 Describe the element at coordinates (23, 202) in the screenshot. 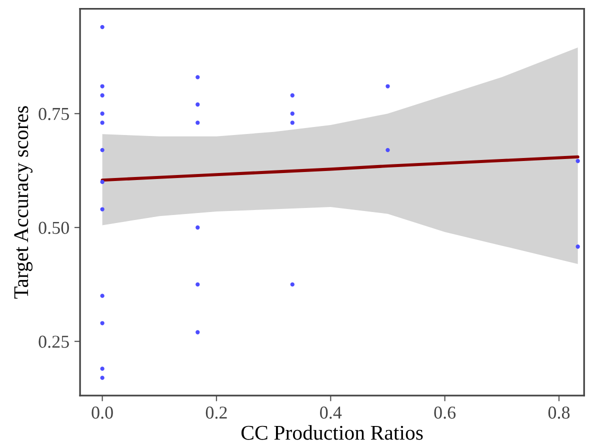

I see `y-axis-title: Target Accuracy scores` at that location.